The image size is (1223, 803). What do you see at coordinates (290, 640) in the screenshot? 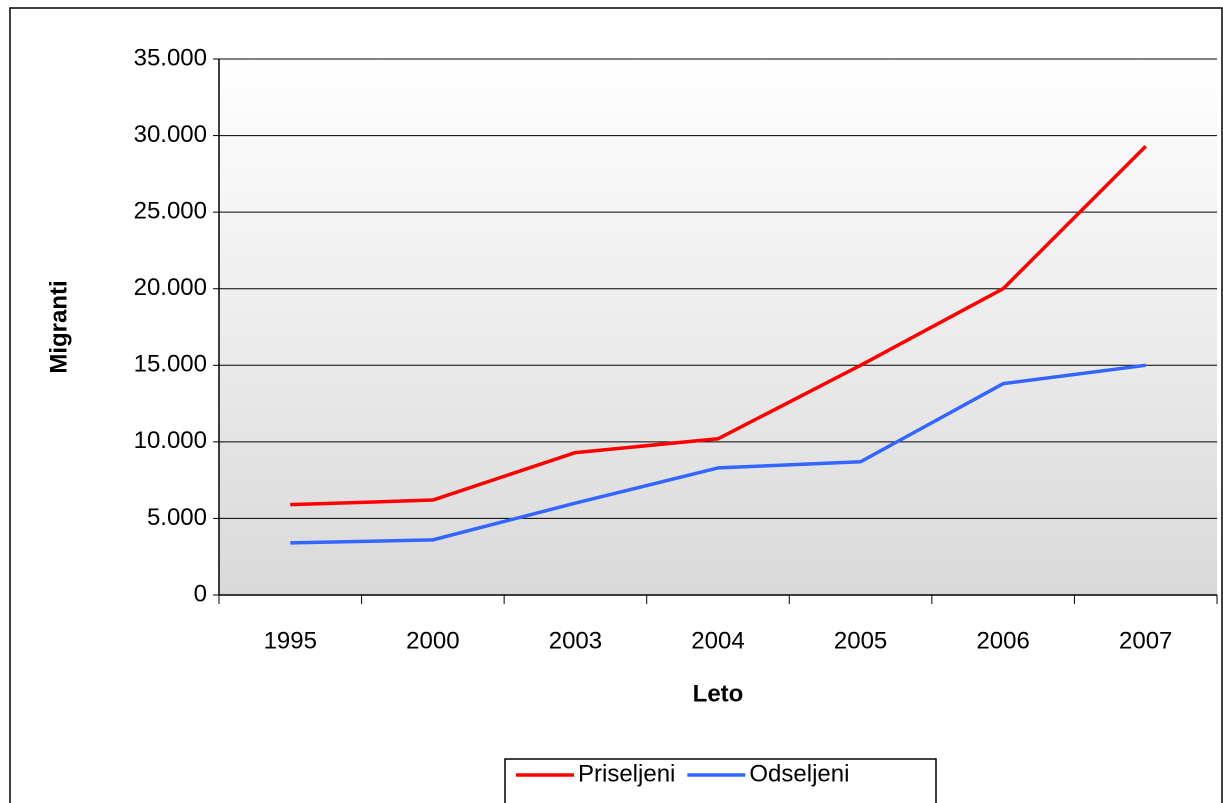
I see `x-tick-label: 1995` at bounding box center [290, 640].